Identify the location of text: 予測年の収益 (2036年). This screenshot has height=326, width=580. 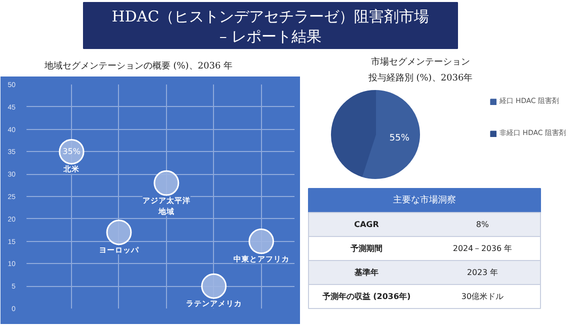
(366, 296).